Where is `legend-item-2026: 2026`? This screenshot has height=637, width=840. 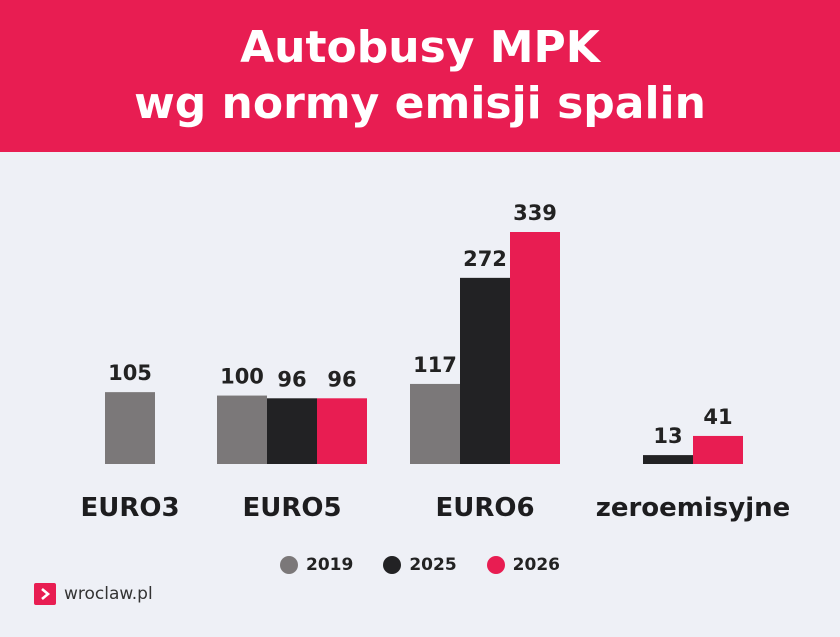 legend-item-2026: 2026 is located at coordinates (523, 565).